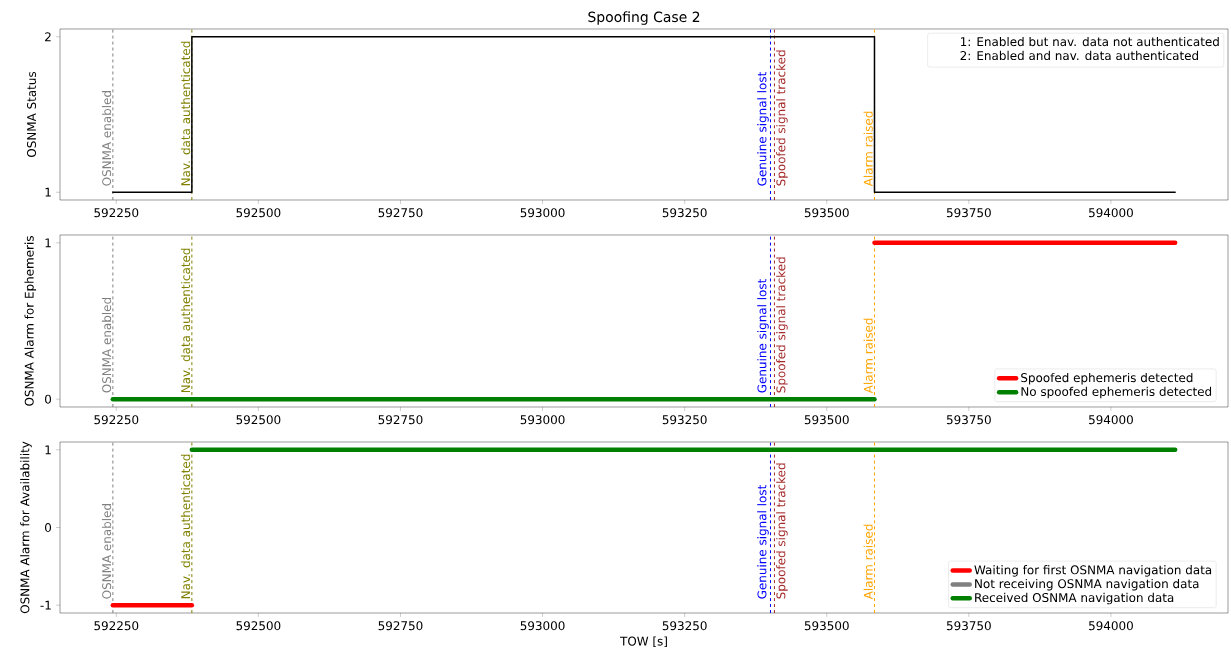 The height and width of the screenshot is (657, 1231). I want to click on x-axis-title: TOW [s], so click(643, 642).